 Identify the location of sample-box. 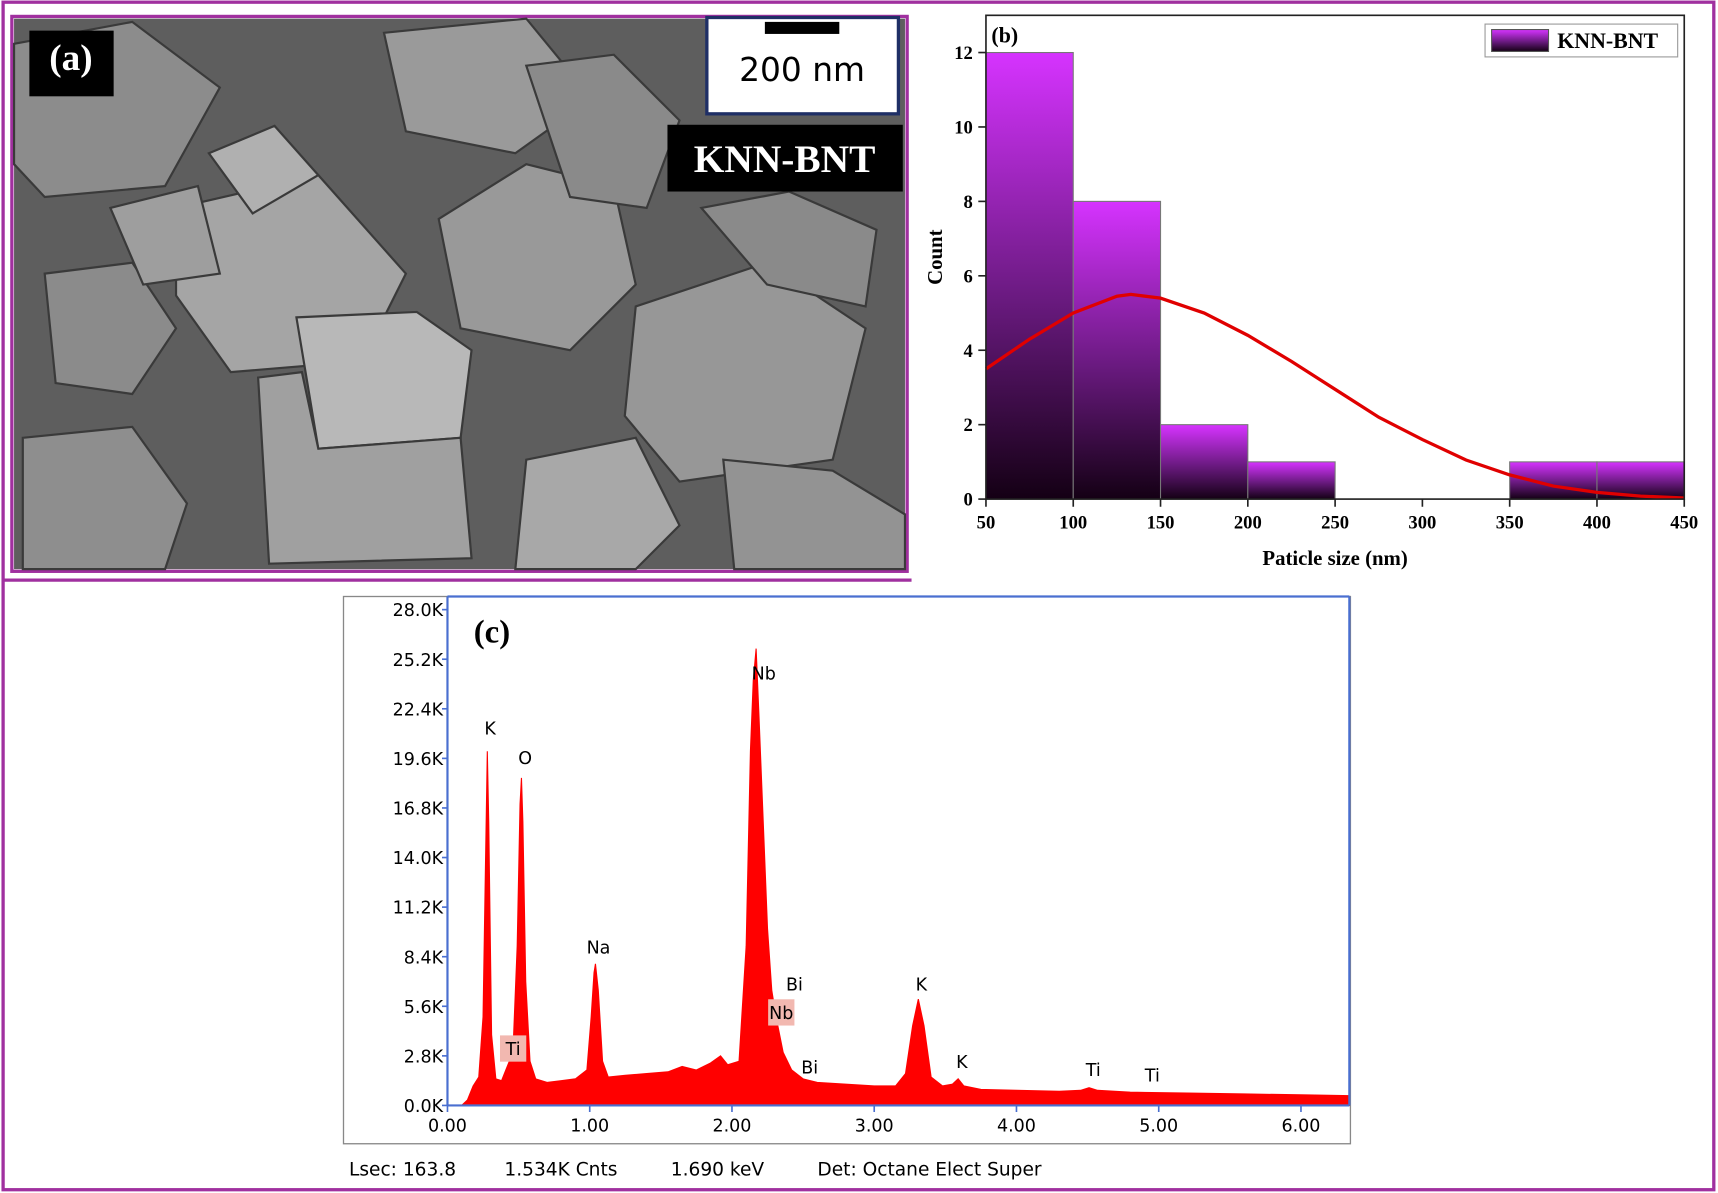
(785, 158).